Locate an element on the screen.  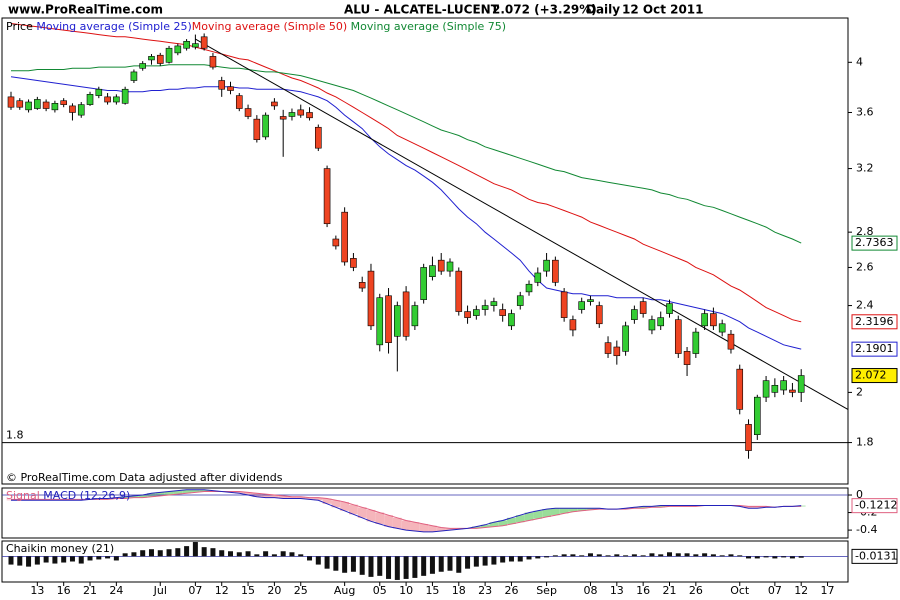
x-tick-label: 25 is located at coordinates (301, 590).